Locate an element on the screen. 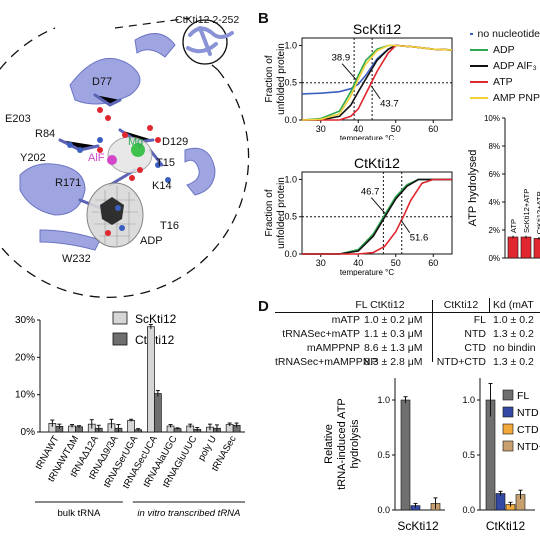  kd-domain-construct: FL is located at coordinates (479, 320).